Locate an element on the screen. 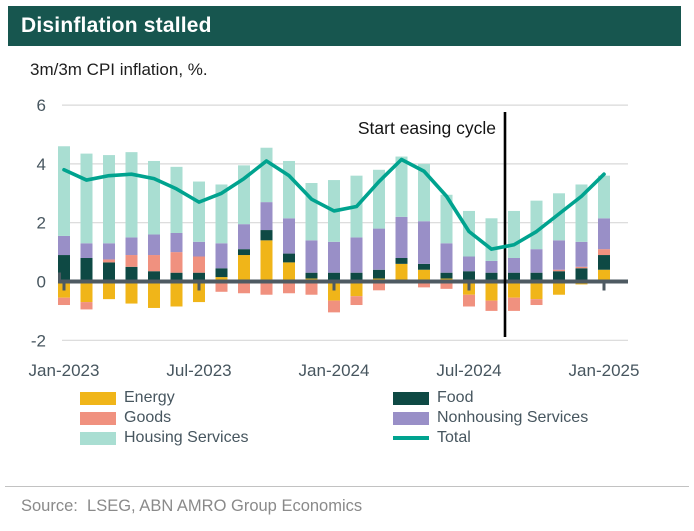  y-tick-label: 0 is located at coordinates (41, 282).